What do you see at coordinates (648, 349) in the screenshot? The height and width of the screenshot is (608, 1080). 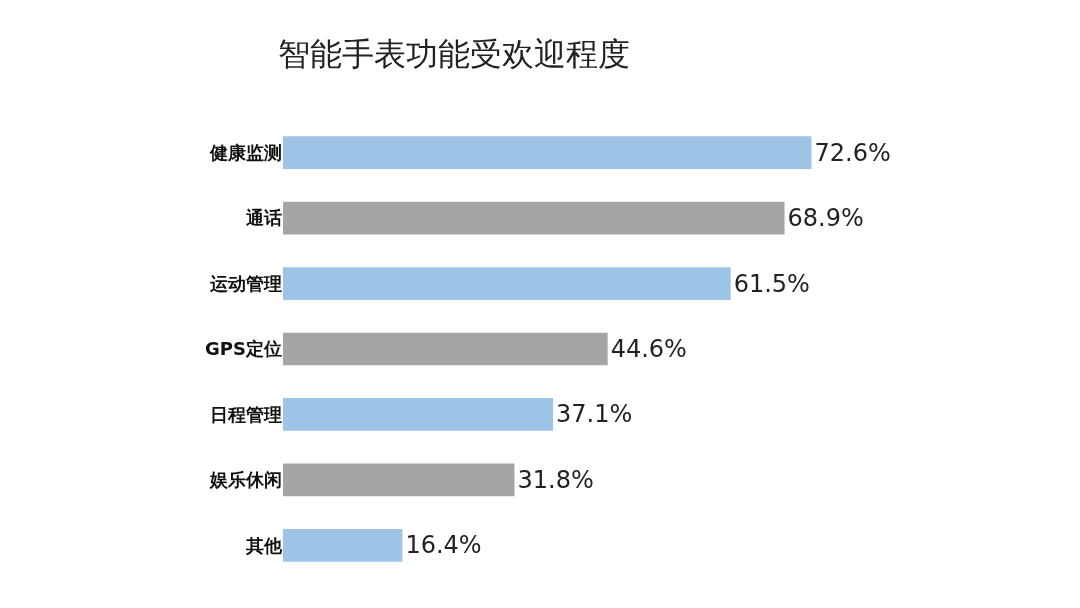 I see `data-label: 44.6%` at bounding box center [648, 349].